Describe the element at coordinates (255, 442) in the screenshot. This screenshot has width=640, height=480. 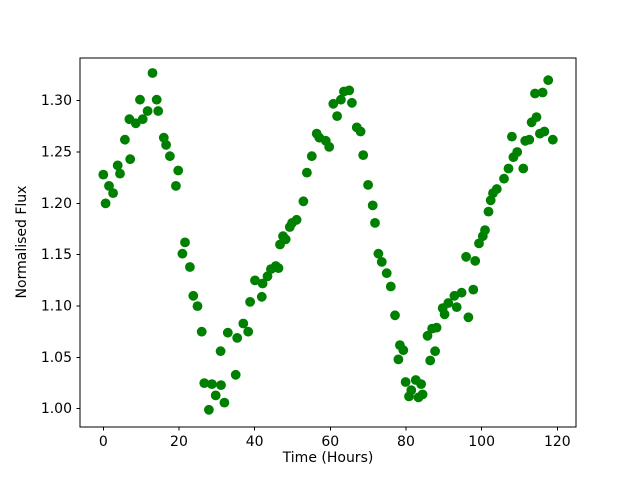
I see `x-tick-label: 40` at that location.